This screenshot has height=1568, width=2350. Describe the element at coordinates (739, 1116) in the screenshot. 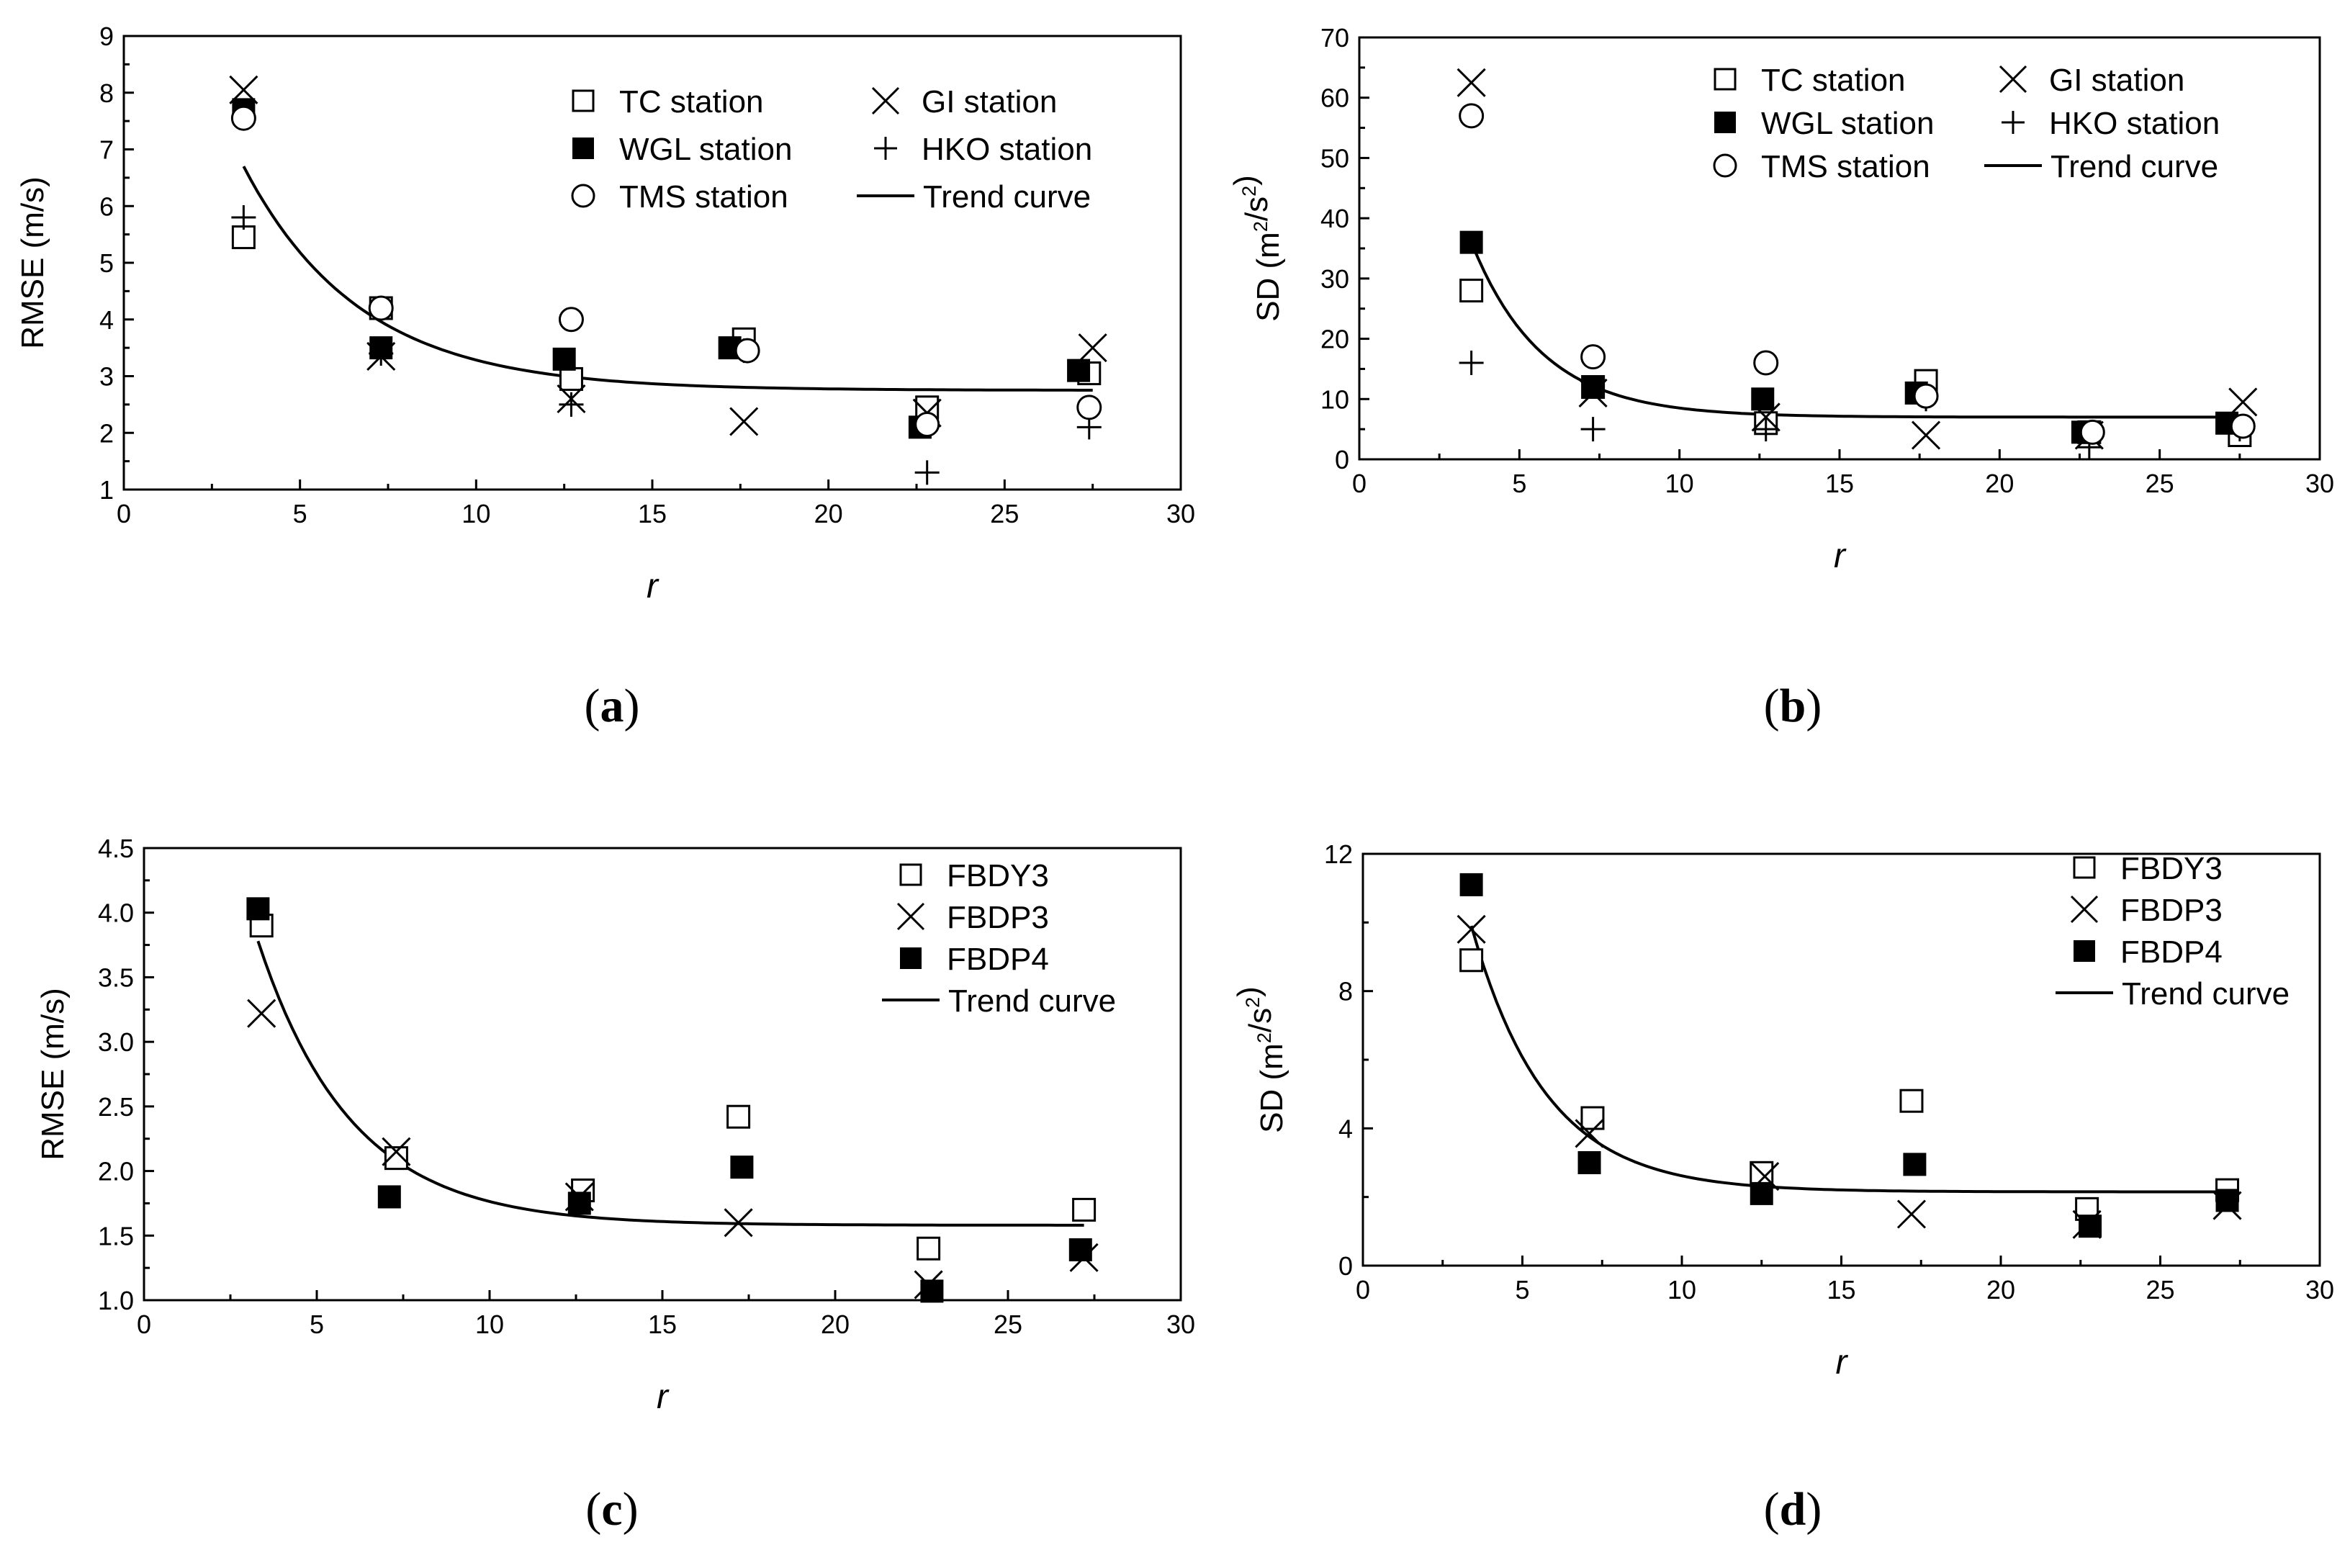

I see `point-fbdy3` at that location.